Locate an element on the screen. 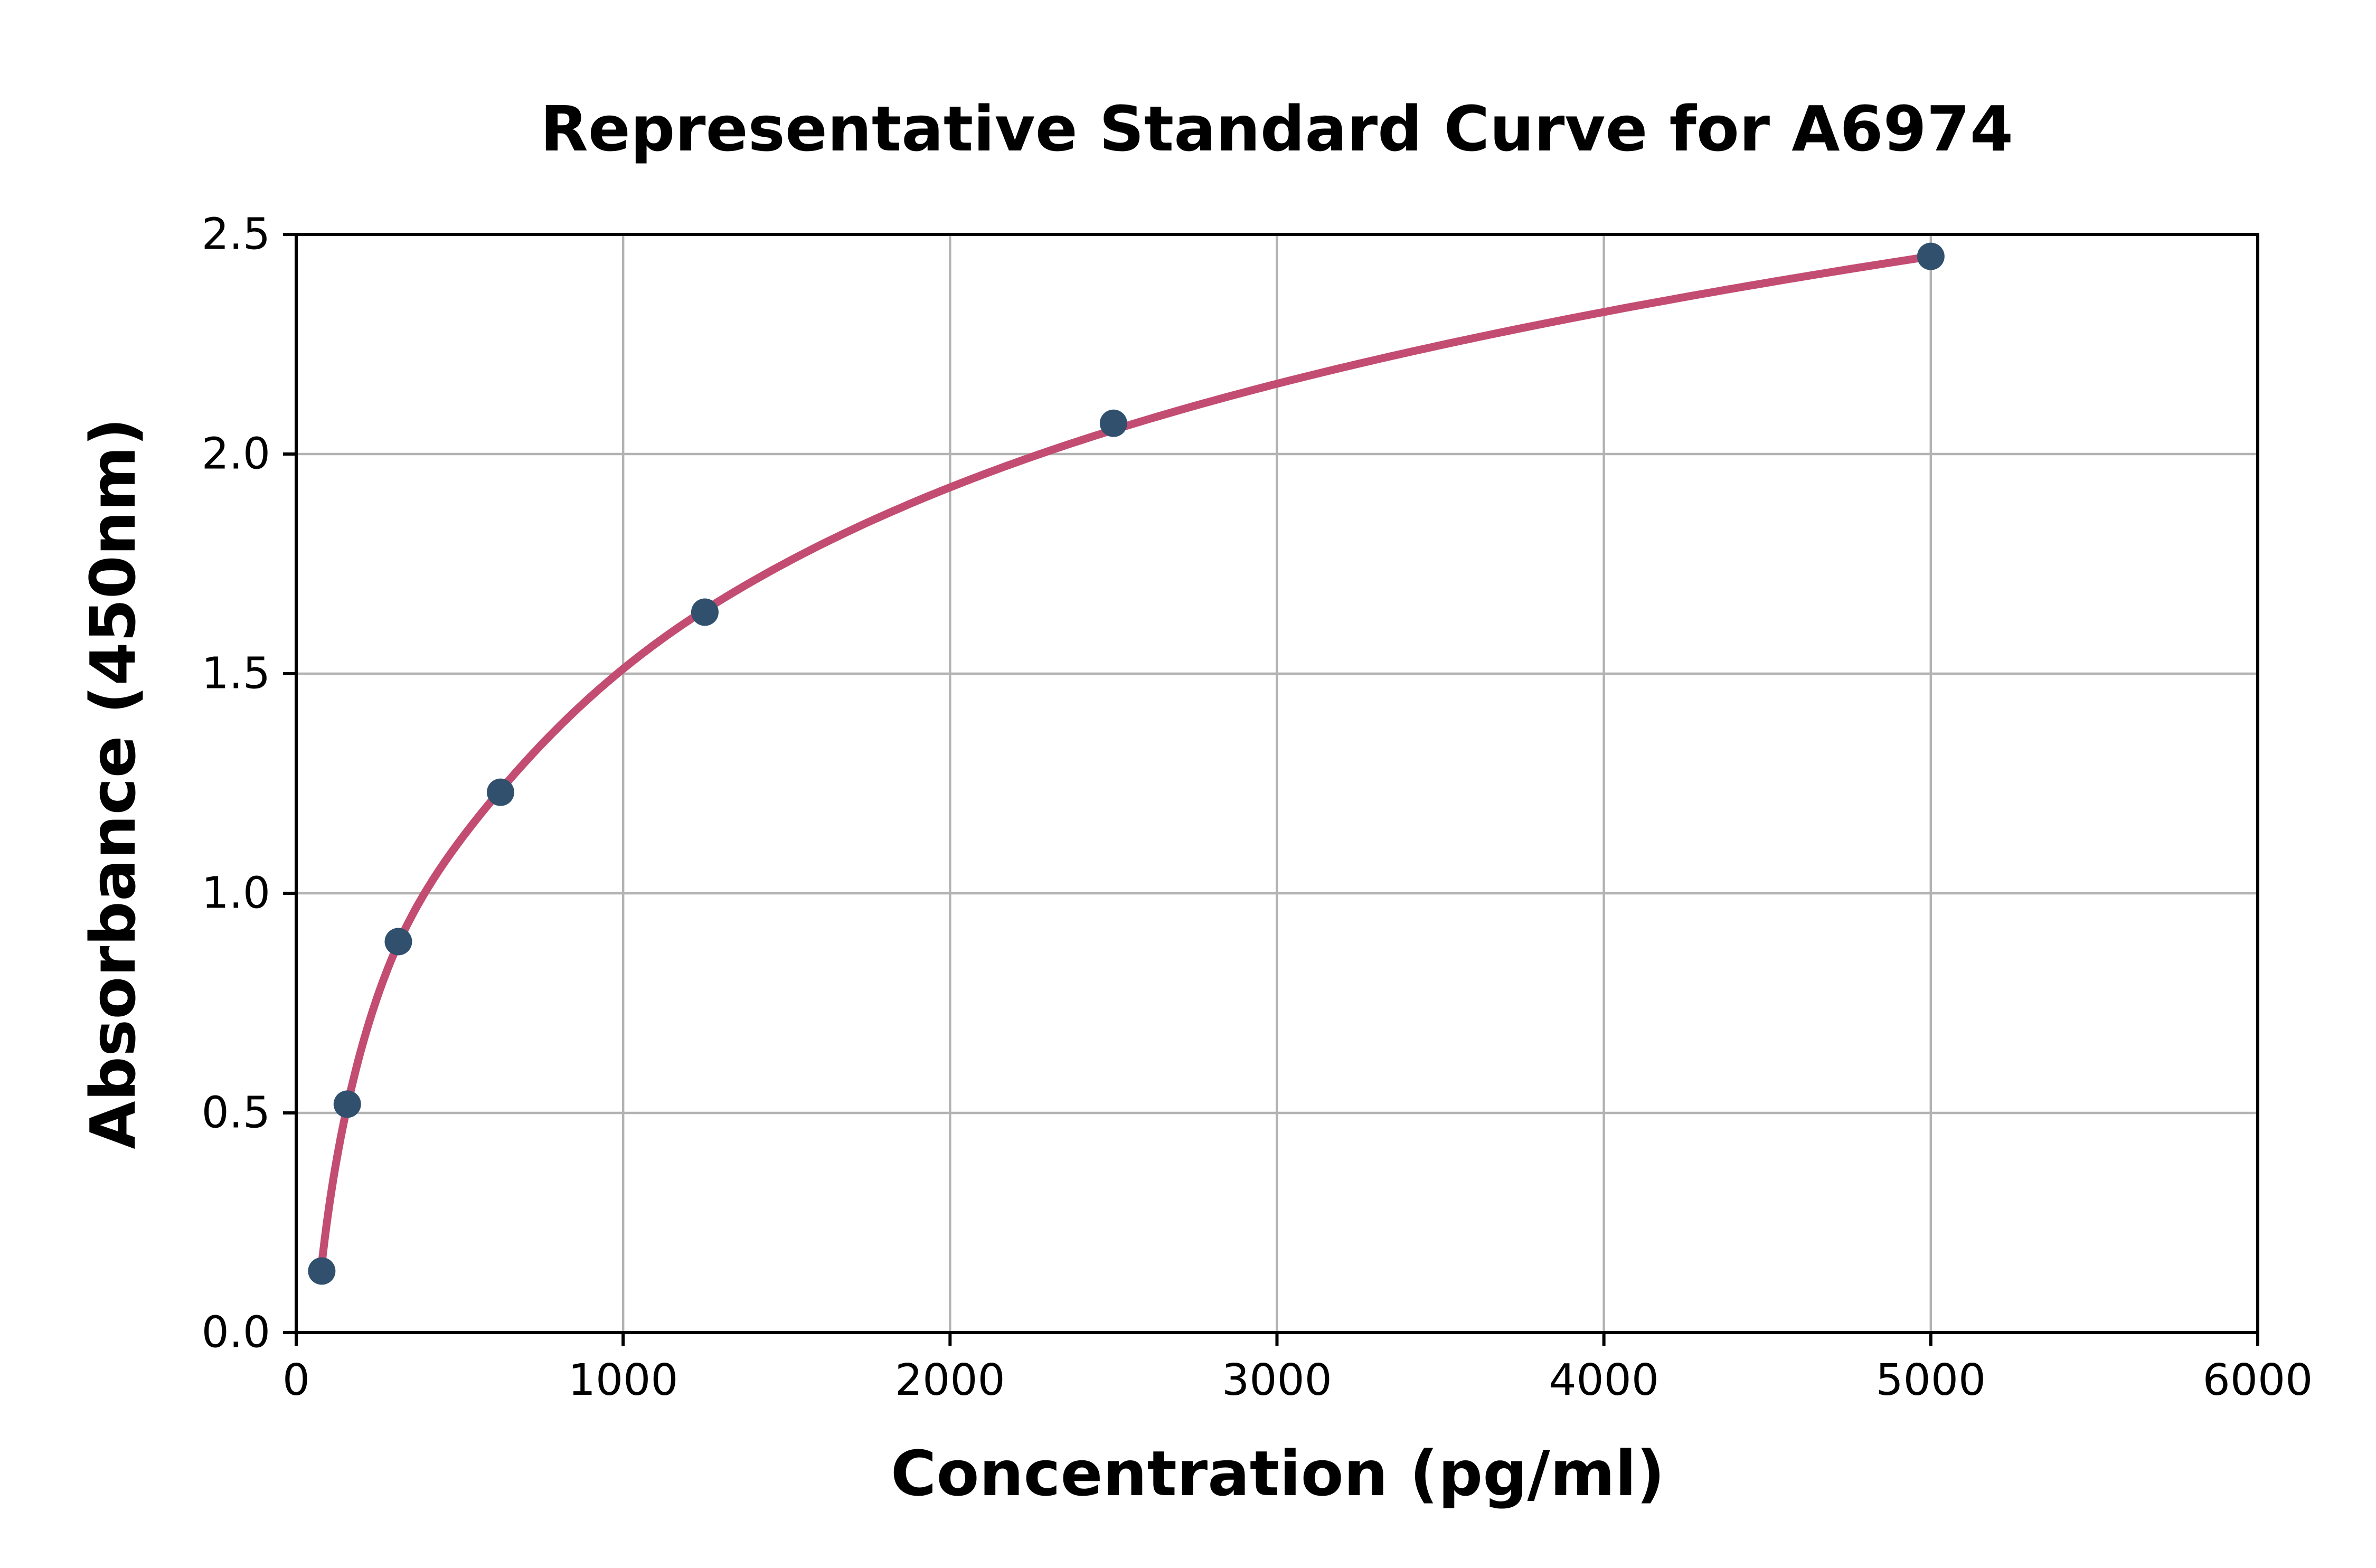  x-axis-label: Concentration (pg/ml) is located at coordinates (1278, 1473).